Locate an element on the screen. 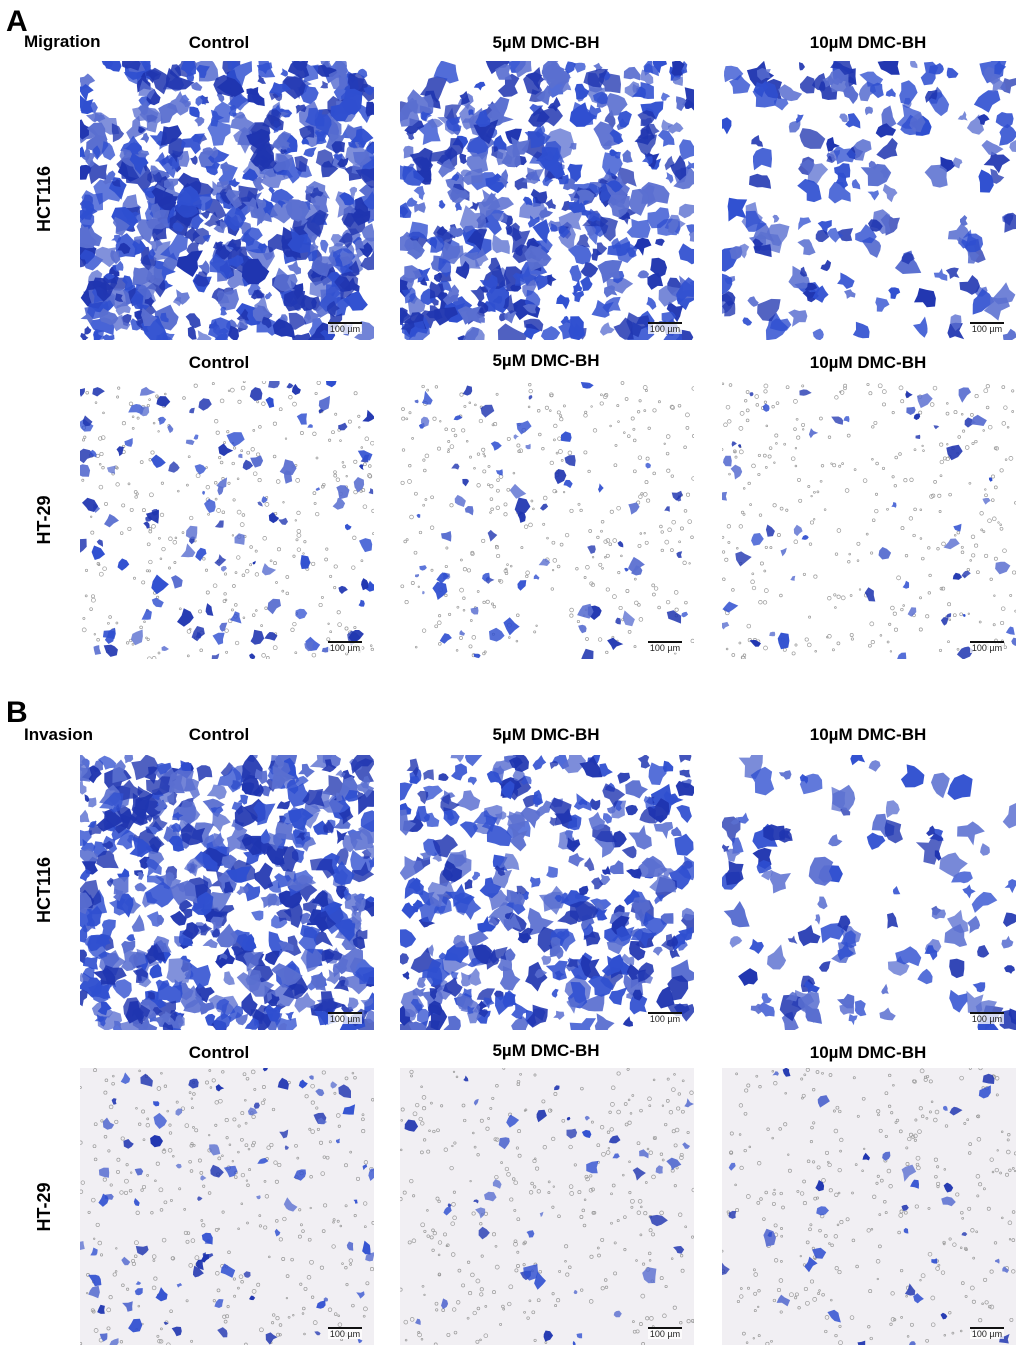 This screenshot has width=1020, height=1351. micrograph-invasion-hct116-control: 100 µm is located at coordinates (227, 892).